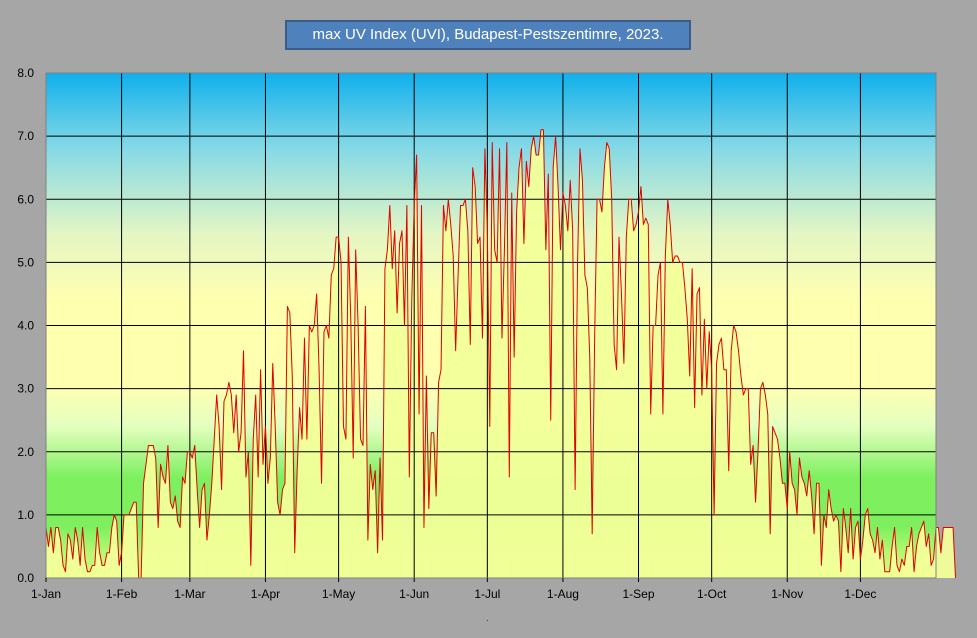 This screenshot has height=638, width=977. What do you see at coordinates (25, 199) in the screenshot?
I see `y-tick-label: 6.0` at bounding box center [25, 199].